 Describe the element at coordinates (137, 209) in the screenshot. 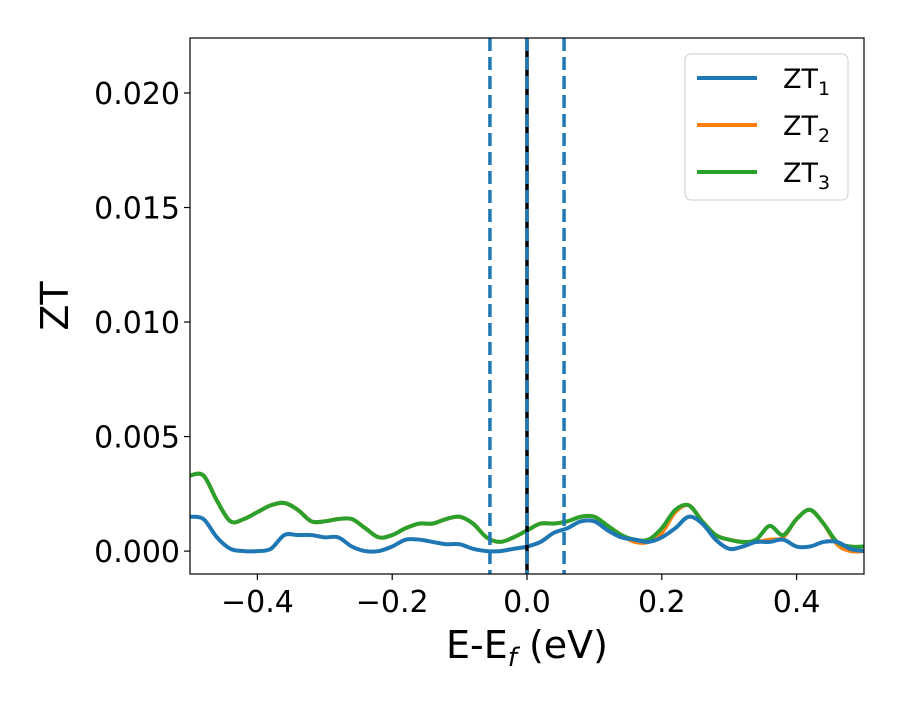

I see `y-tick-label: 0.015` at that location.